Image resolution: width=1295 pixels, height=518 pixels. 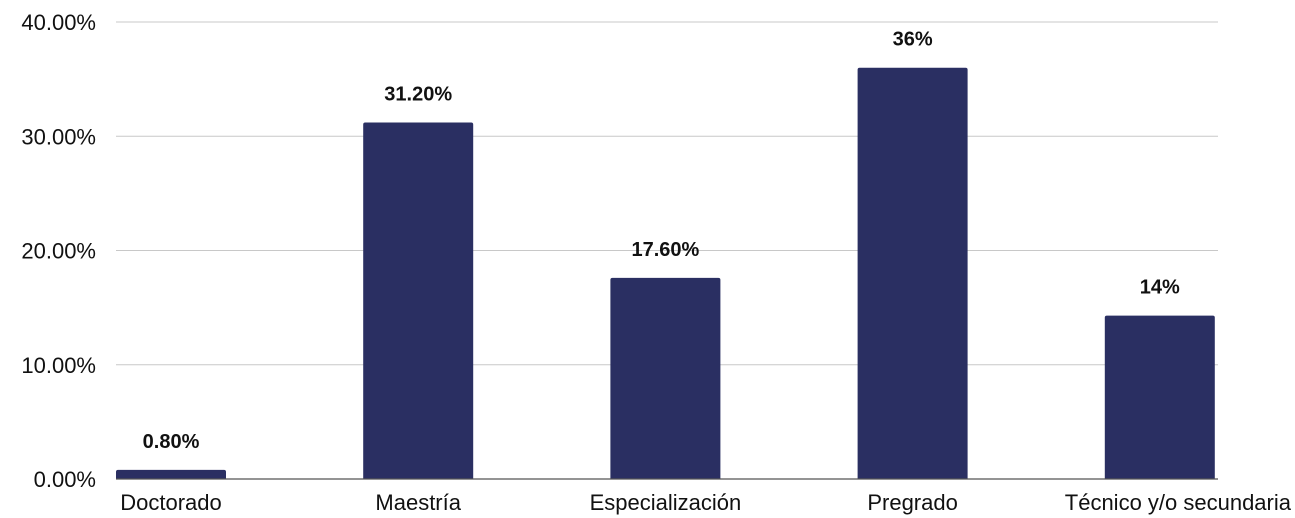 I want to click on data-label: 36%, so click(x=913, y=40).